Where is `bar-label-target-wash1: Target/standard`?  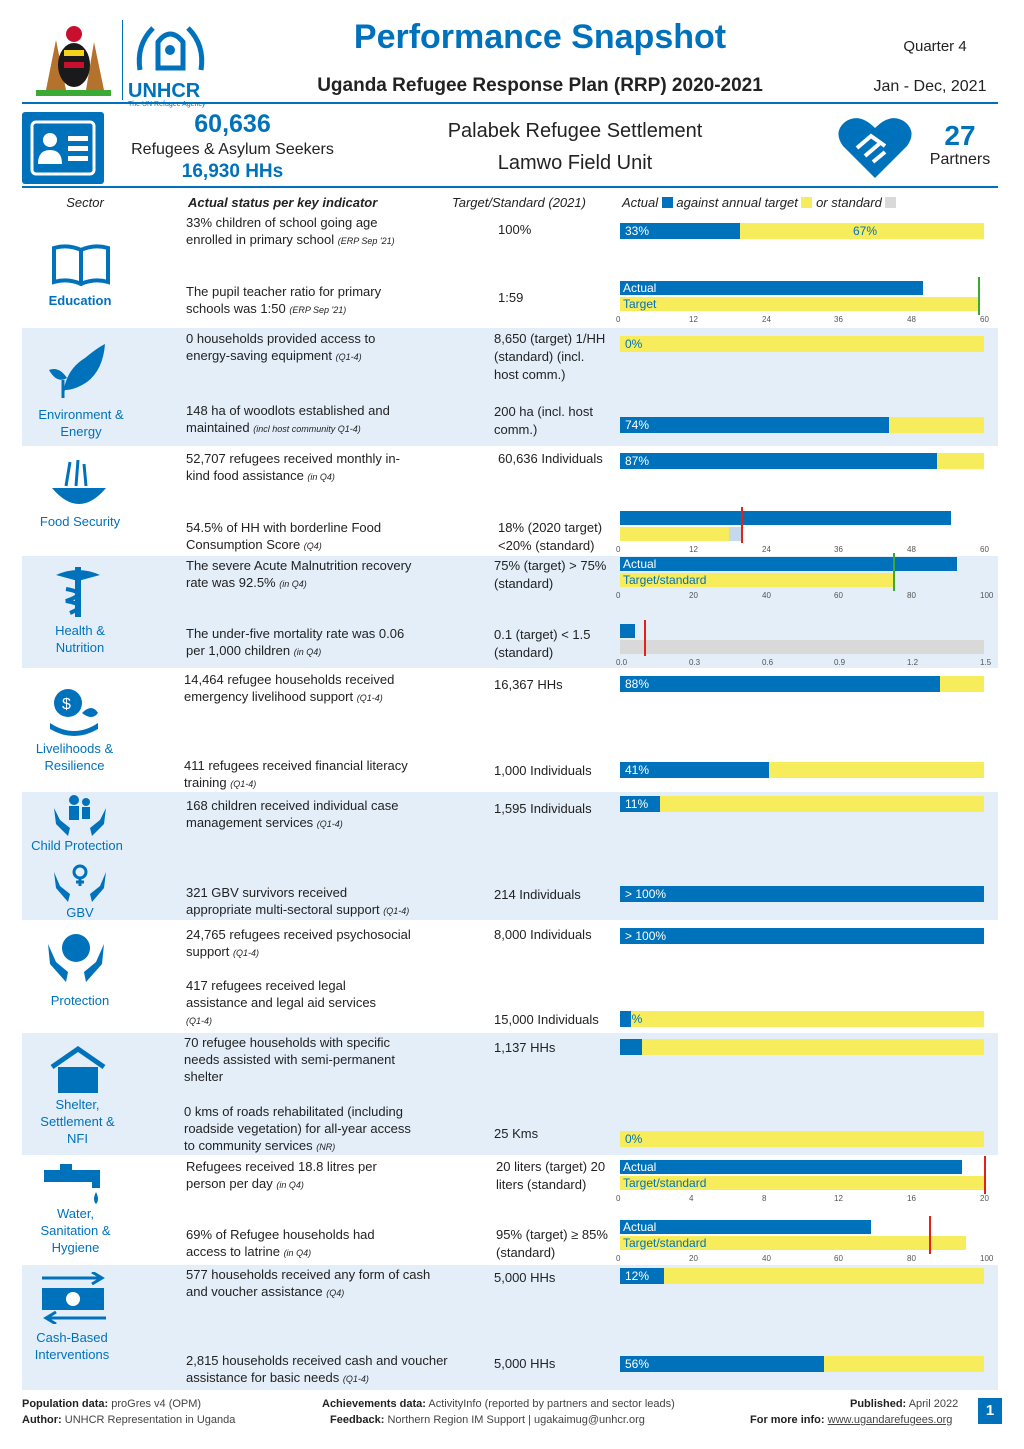 bar-label-target-wash1: Target/standard is located at coordinates (665, 1183).